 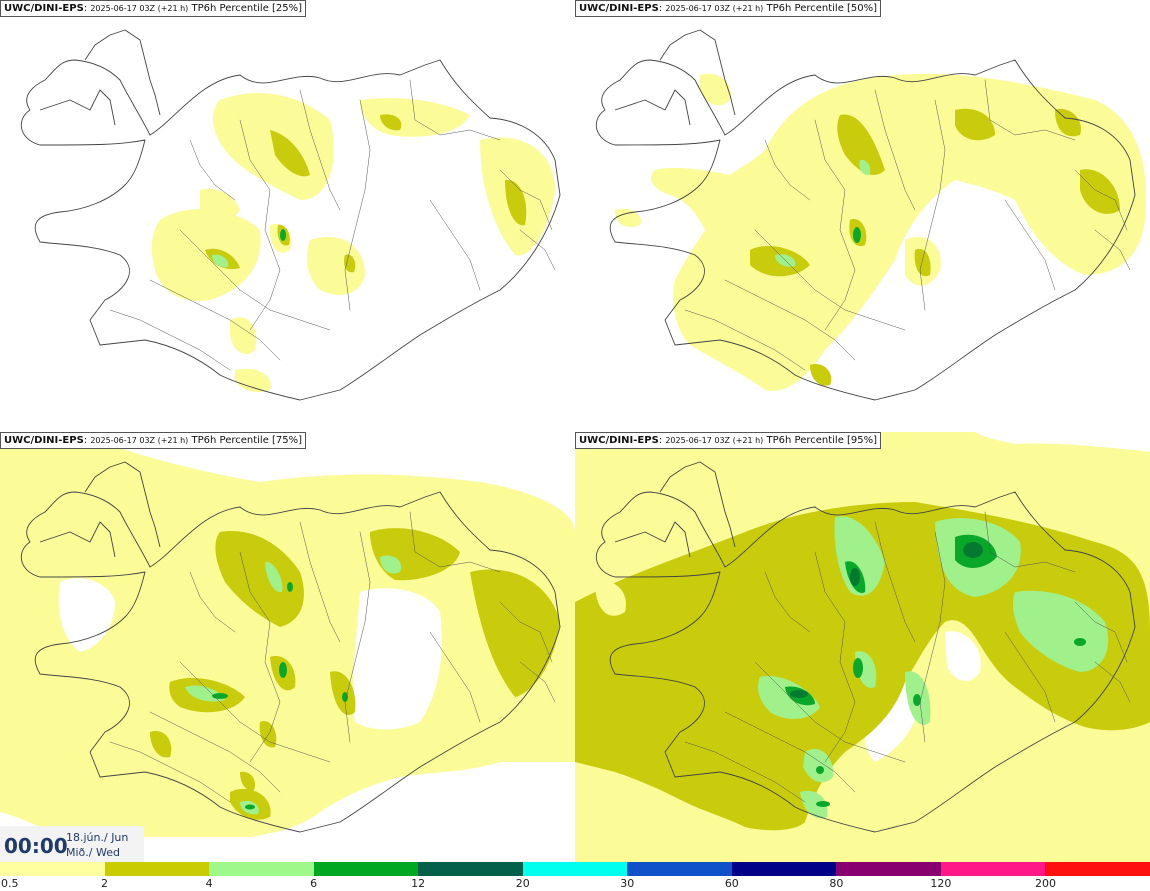 I want to click on legend-label: 2, so click(x=105, y=883).